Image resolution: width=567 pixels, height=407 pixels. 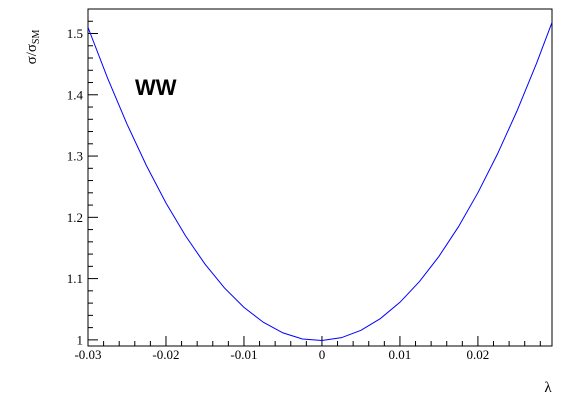 I want to click on y-axis-title-subscript: SM, so click(x=36, y=36).